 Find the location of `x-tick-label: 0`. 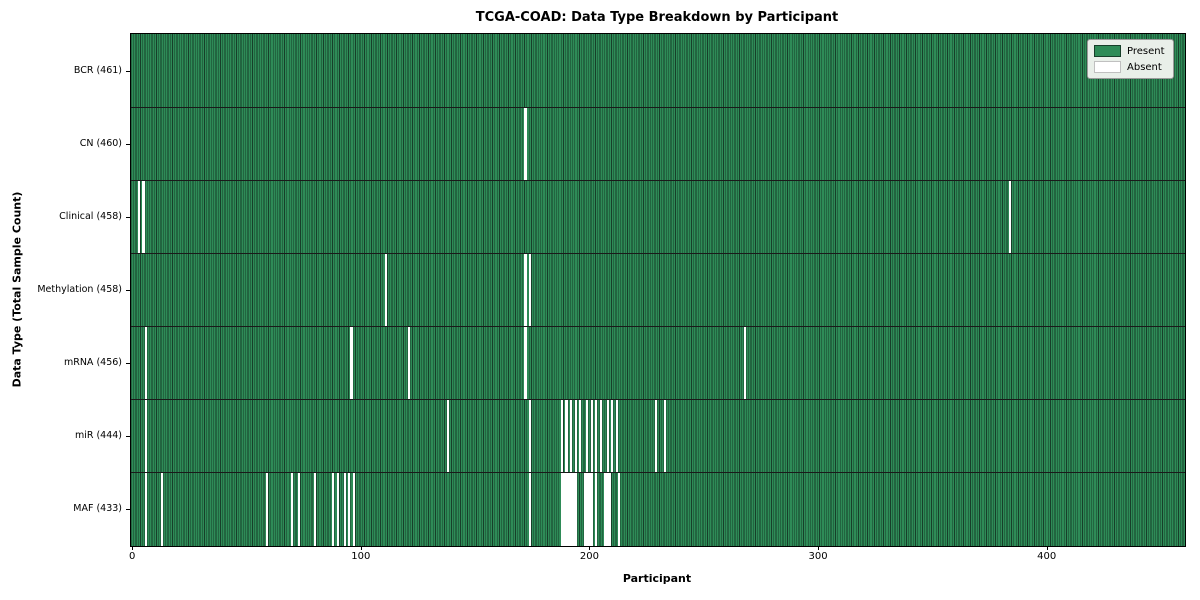

x-tick-label: 0 is located at coordinates (132, 556).